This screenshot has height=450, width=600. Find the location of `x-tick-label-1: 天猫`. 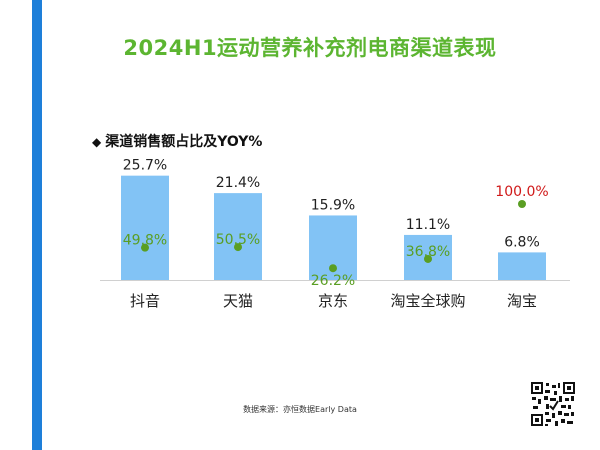

x-tick-label-1: 天猫 is located at coordinates (238, 301).